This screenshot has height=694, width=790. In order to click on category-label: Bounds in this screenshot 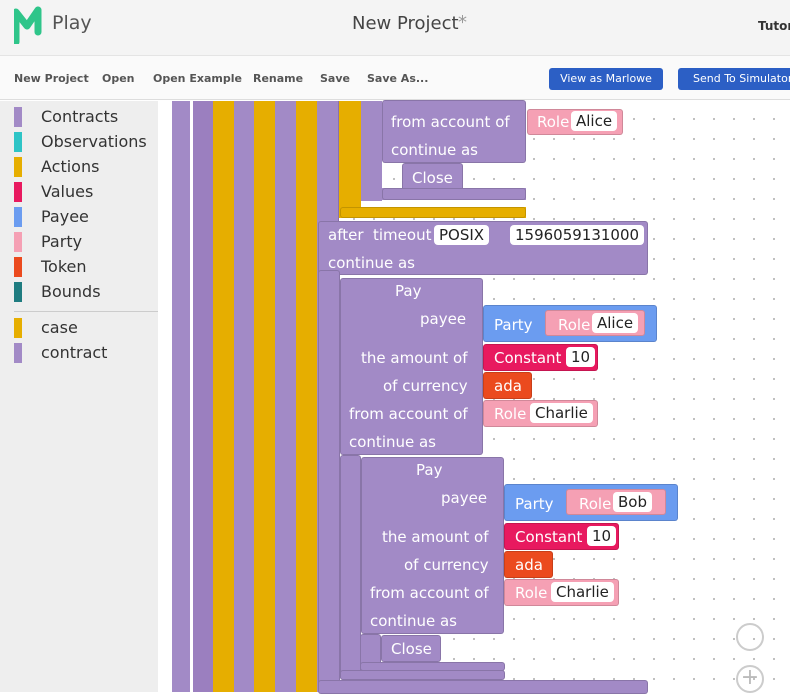, I will do `click(71, 291)`.